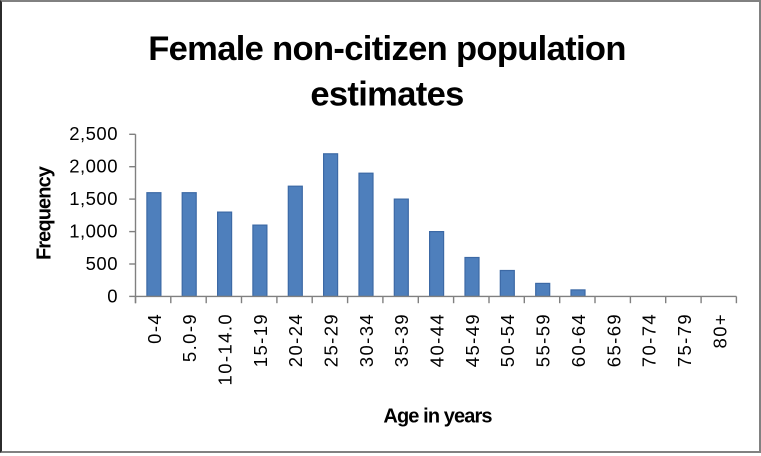 The width and height of the screenshot is (761, 456). I want to click on svg-text: 10-14.0, so click(225, 349).